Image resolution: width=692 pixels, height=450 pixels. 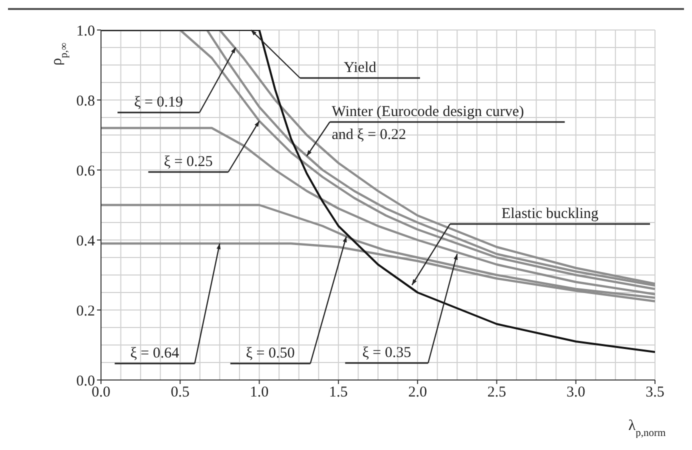 What do you see at coordinates (576, 392) in the screenshot?
I see `x-tick-label: 3.0` at bounding box center [576, 392].